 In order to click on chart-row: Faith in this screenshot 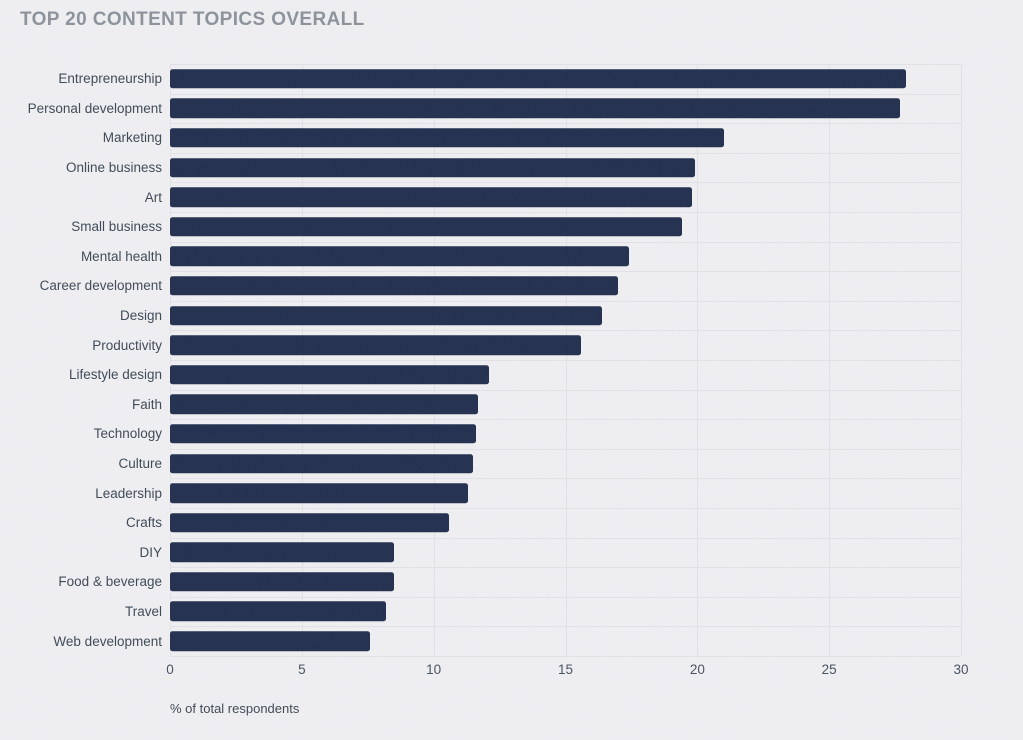, I will do `click(480, 405)`.